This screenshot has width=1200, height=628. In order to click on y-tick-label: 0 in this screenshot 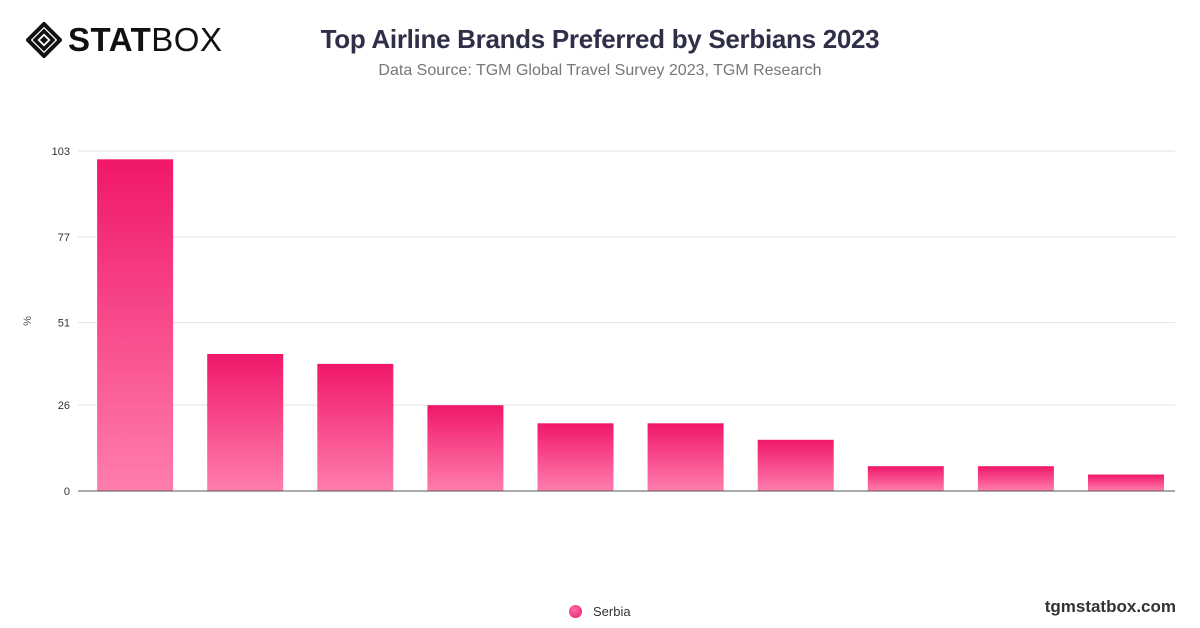, I will do `click(67, 492)`.